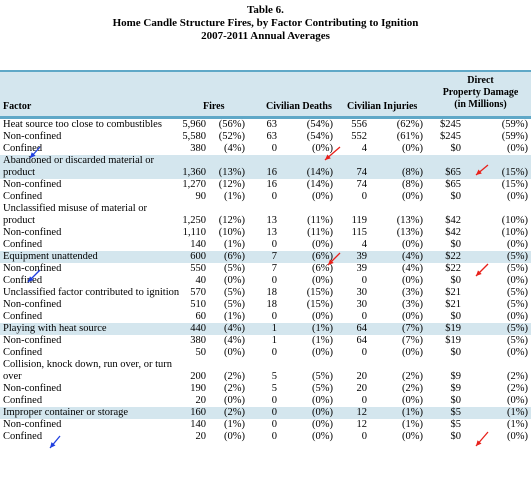 Image resolution: width=531 pixels, height=502 pixels. What do you see at coordinates (274, 268) in the screenshot?
I see `cell-deaths: 7` at bounding box center [274, 268].